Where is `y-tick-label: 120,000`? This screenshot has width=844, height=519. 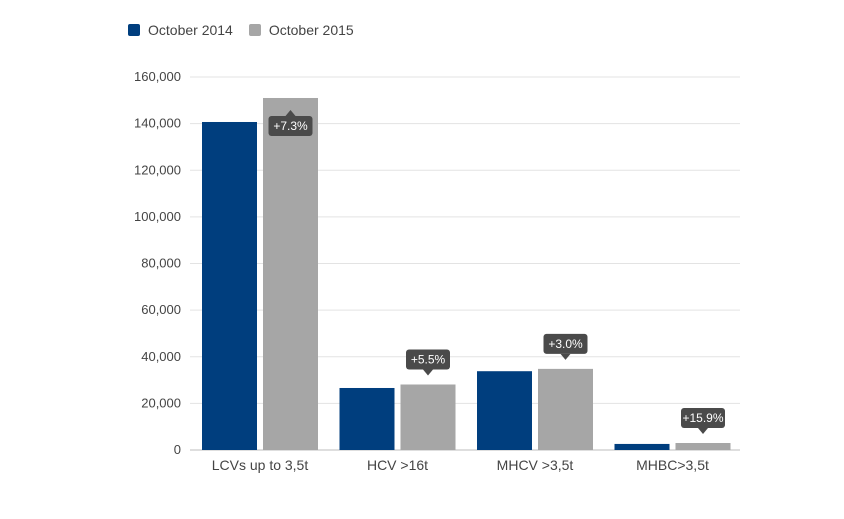 y-tick-label: 120,000 is located at coordinates (157, 169).